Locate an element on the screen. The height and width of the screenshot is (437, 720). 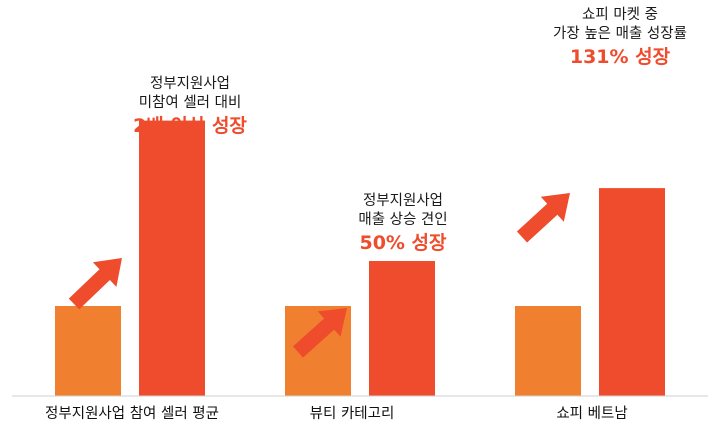
annotation-2-line-1: 정부지원사업 is located at coordinates (403, 201).